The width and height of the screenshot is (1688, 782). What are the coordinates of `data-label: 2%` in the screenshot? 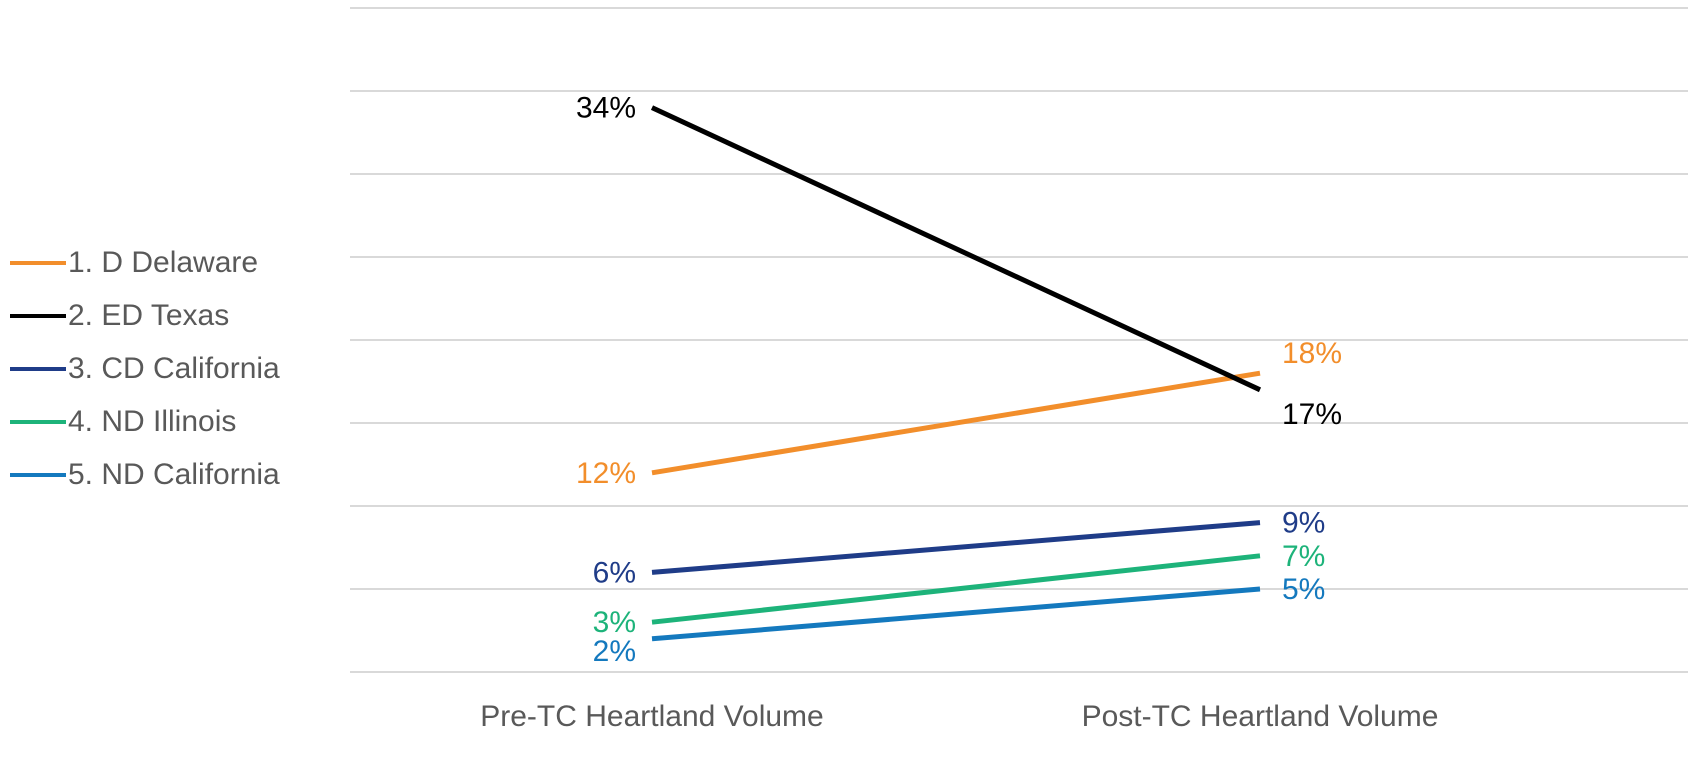 It's located at (614, 651).